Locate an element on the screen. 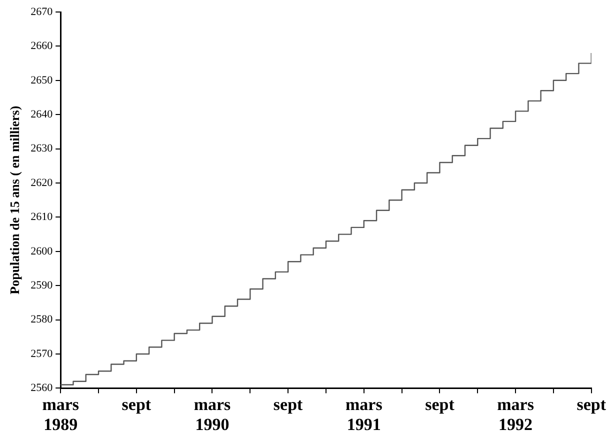 This screenshot has height=438, width=608. y-tick-label: 2630 is located at coordinates (42, 148).